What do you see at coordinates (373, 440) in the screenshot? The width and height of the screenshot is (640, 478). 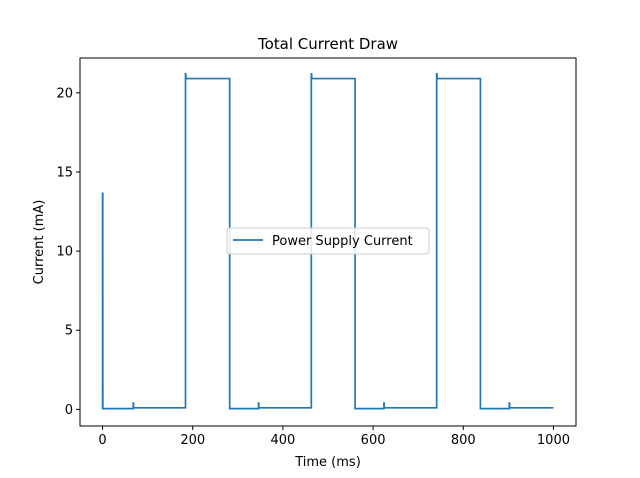 I see `x-tick-label: 600` at bounding box center [373, 440].